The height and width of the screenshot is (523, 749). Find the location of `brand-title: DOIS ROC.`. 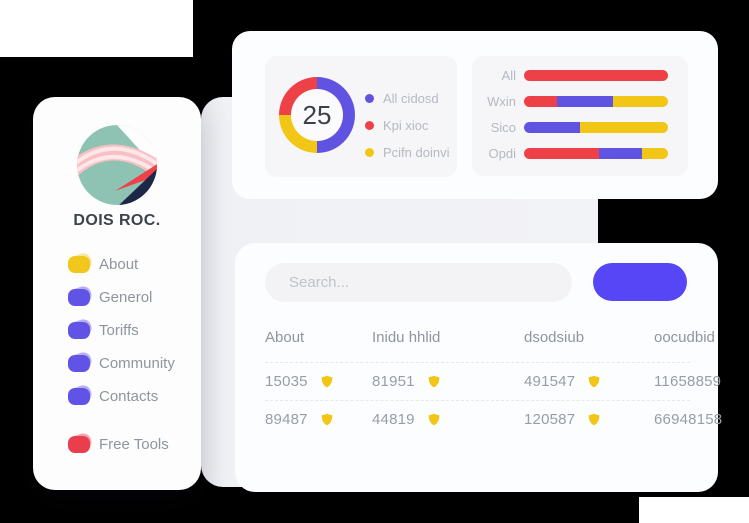

brand-title: DOIS ROC. is located at coordinates (117, 220).